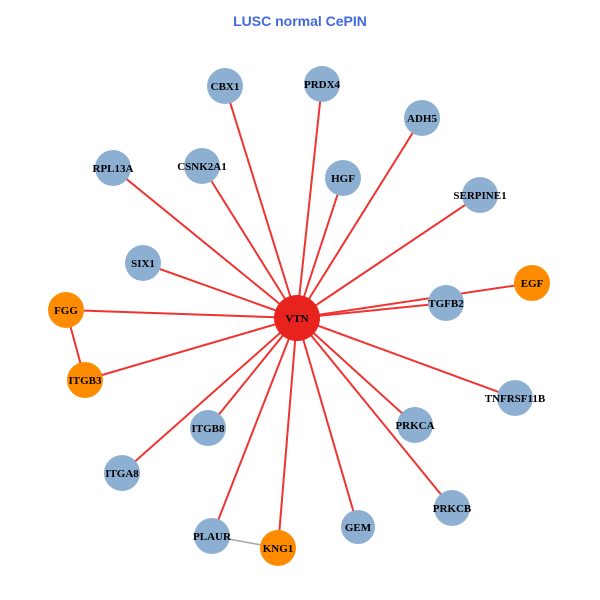 This screenshot has width=600, height=600. I want to click on node-label-KNG1: KNG1, so click(278, 549).